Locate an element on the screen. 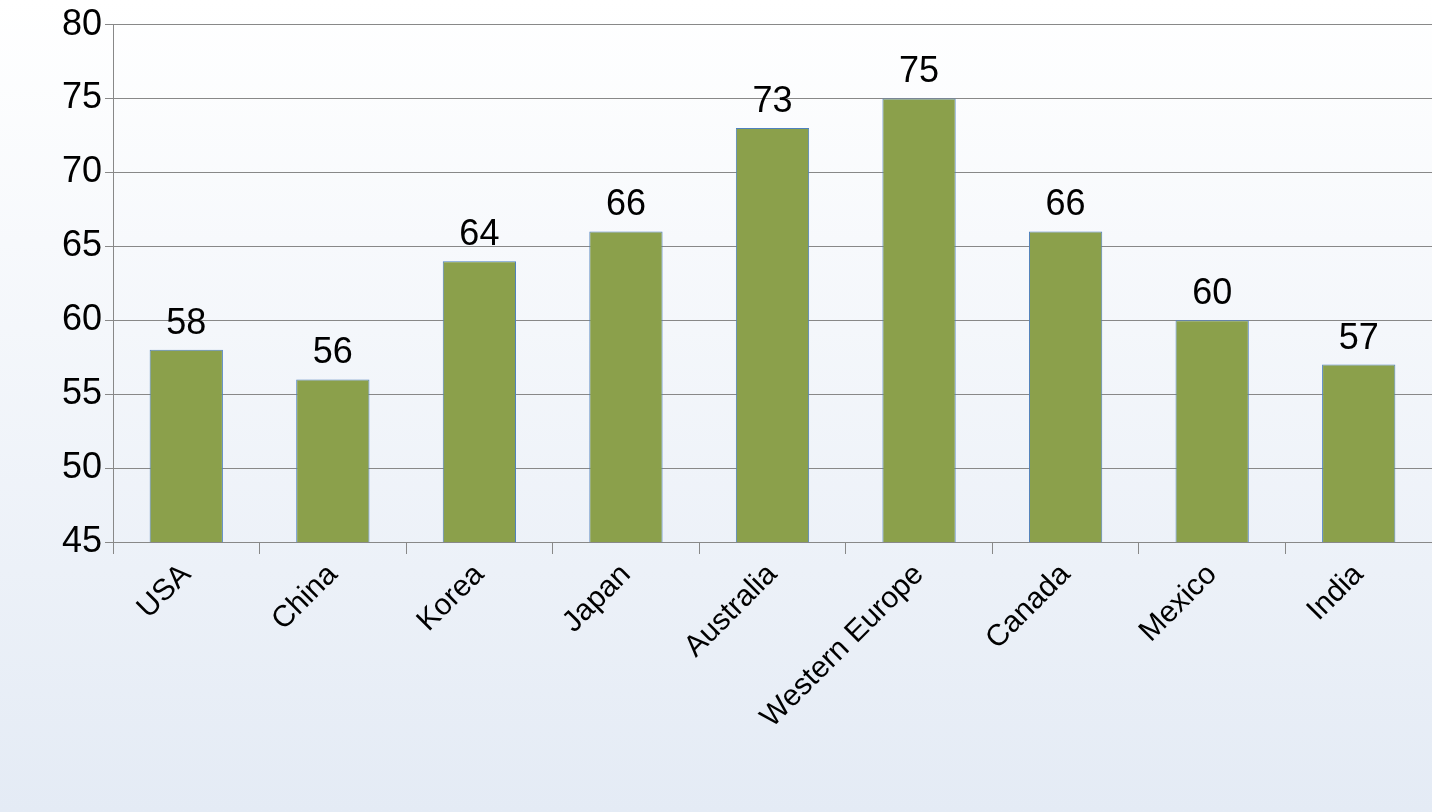 This screenshot has width=1432, height=812. data-label: 64 is located at coordinates (479, 233).